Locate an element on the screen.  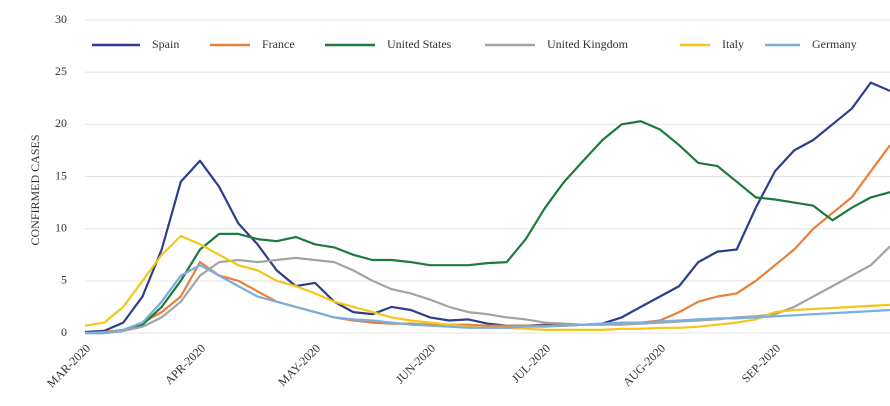
y-axis-label: CONFIRMED CASES is located at coordinates (35, 189).